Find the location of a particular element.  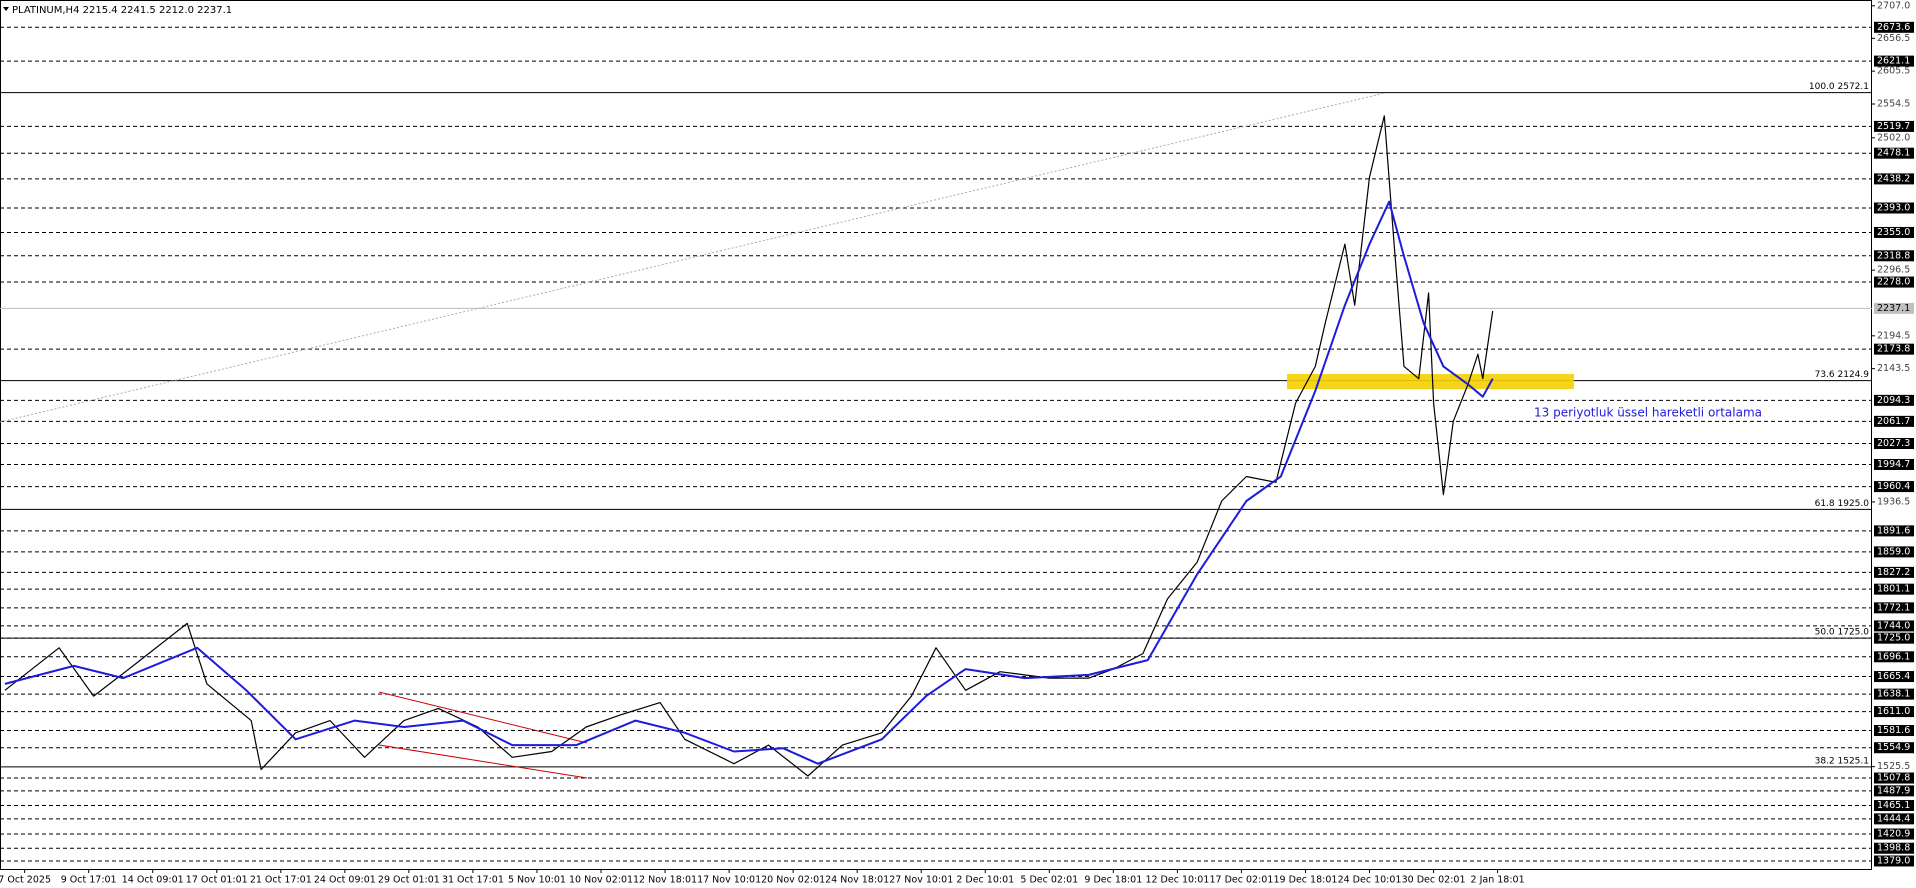

level-label: 2318.8 is located at coordinates (1893, 255).